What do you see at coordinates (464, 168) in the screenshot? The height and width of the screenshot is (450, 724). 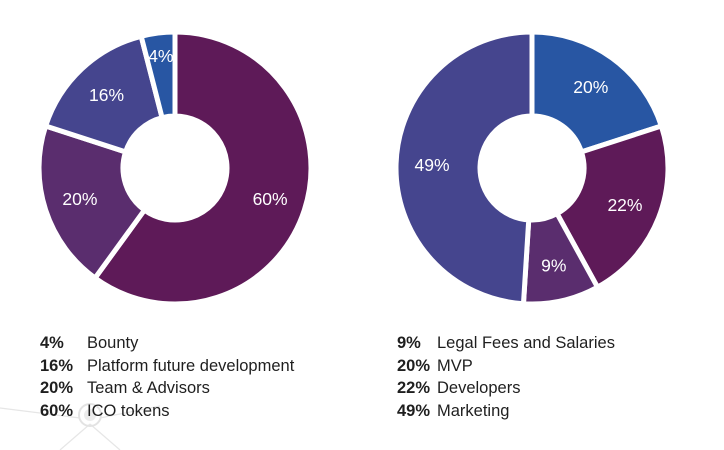 I see `donut-slice-marketing` at bounding box center [464, 168].